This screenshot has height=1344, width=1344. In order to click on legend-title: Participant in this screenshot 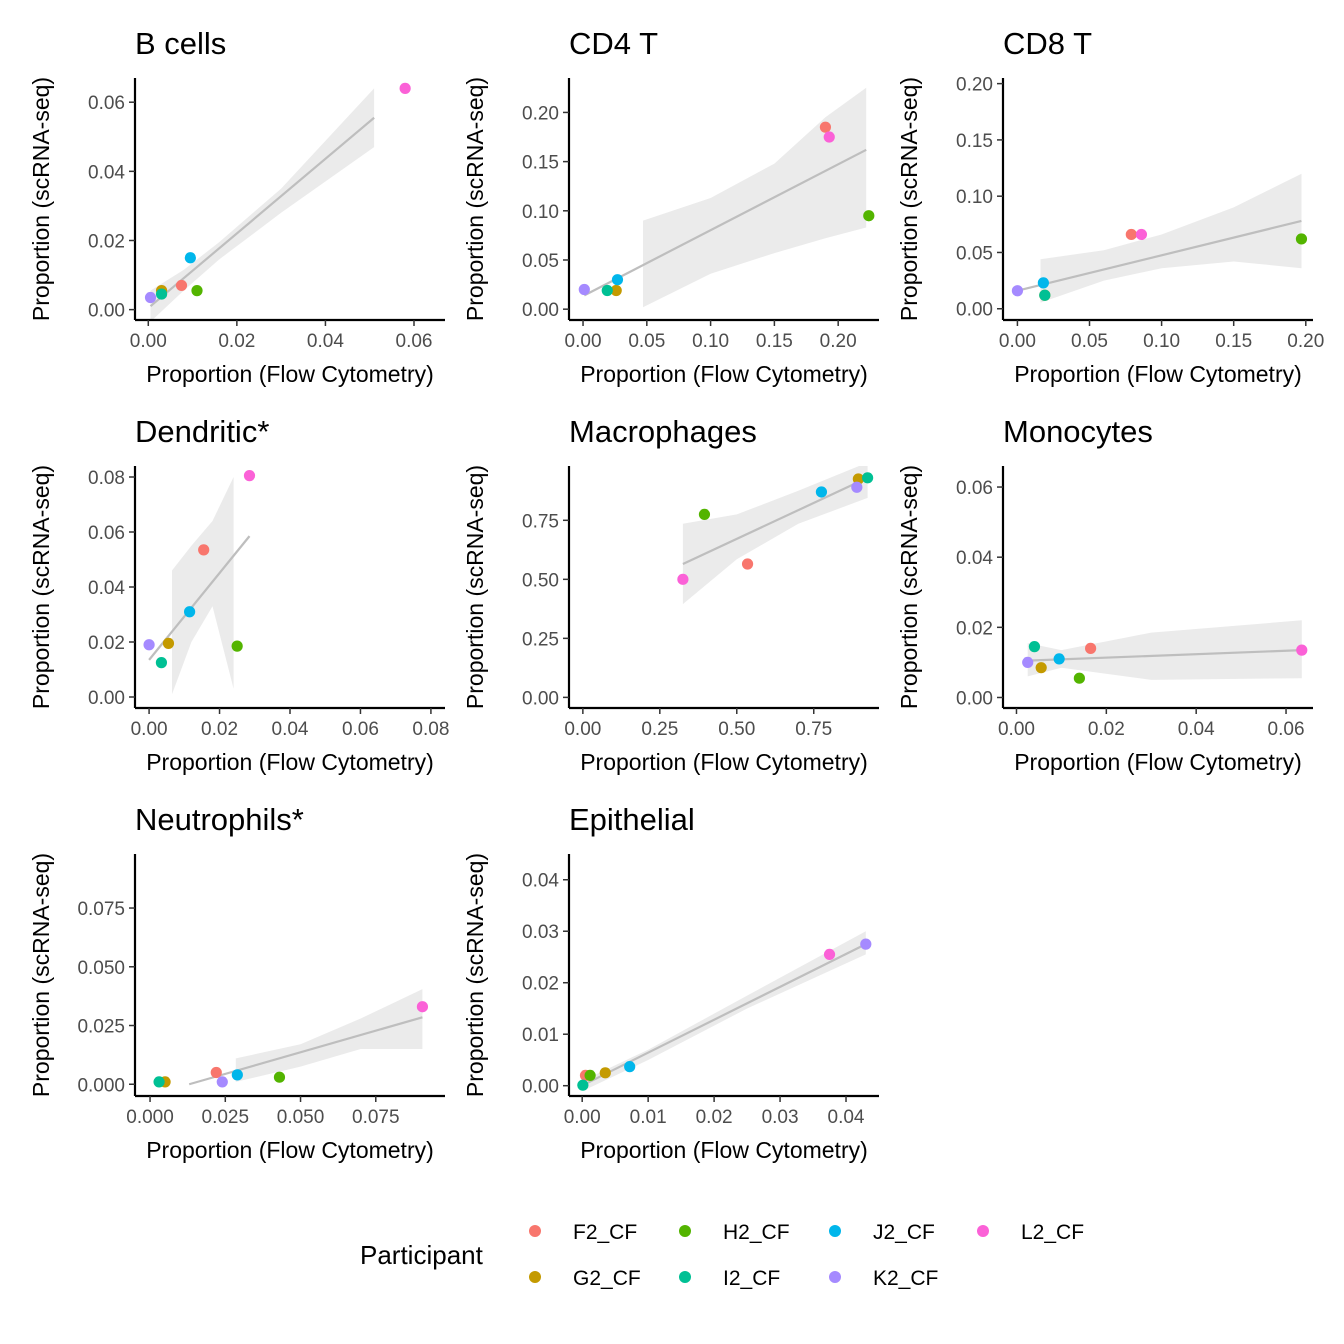, I will do `click(422, 1255)`.